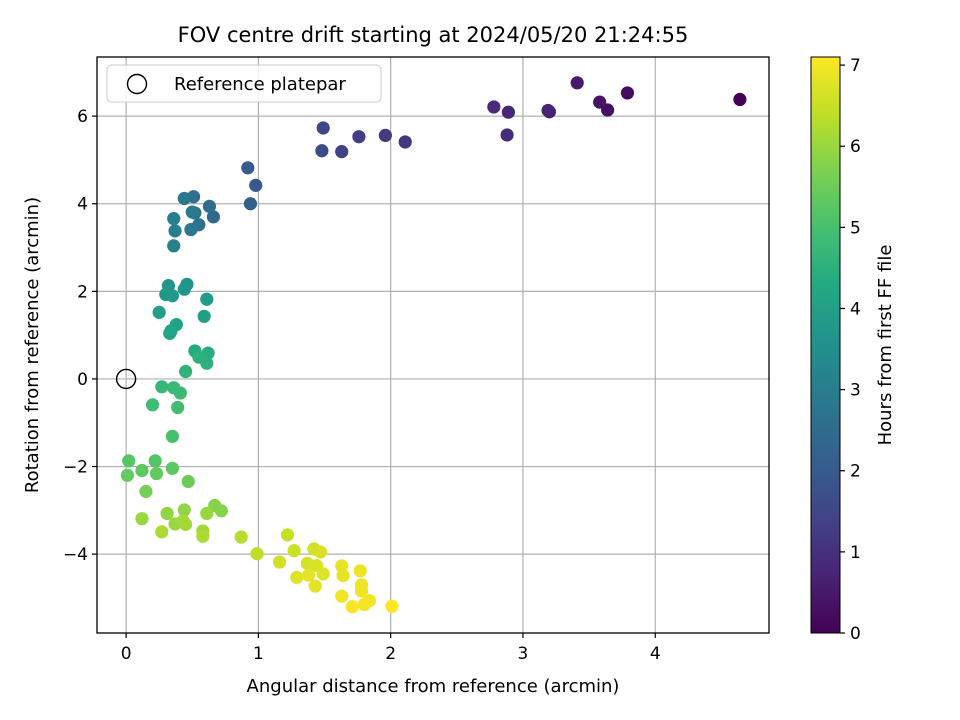  I want to click on y-tick-label: 4, so click(82, 205).